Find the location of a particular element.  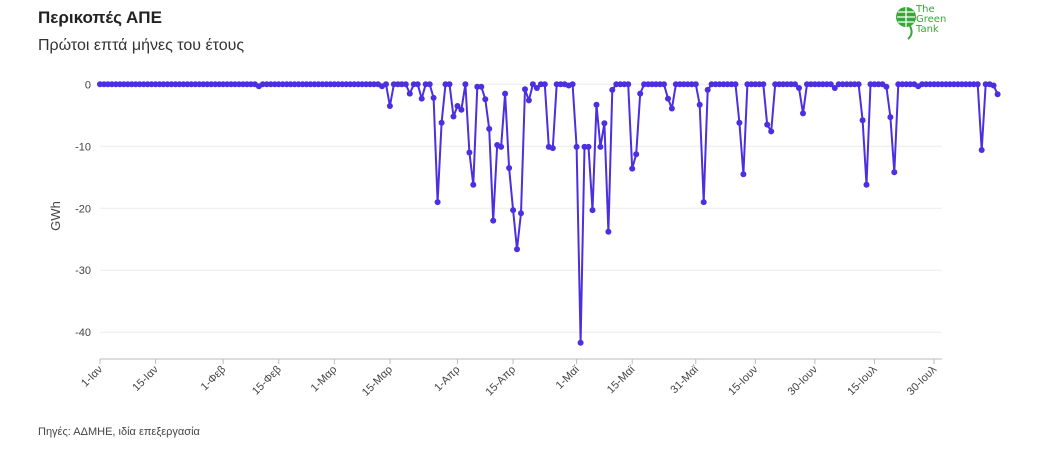

logo-text: The Green Tank is located at coordinates (931, 20).